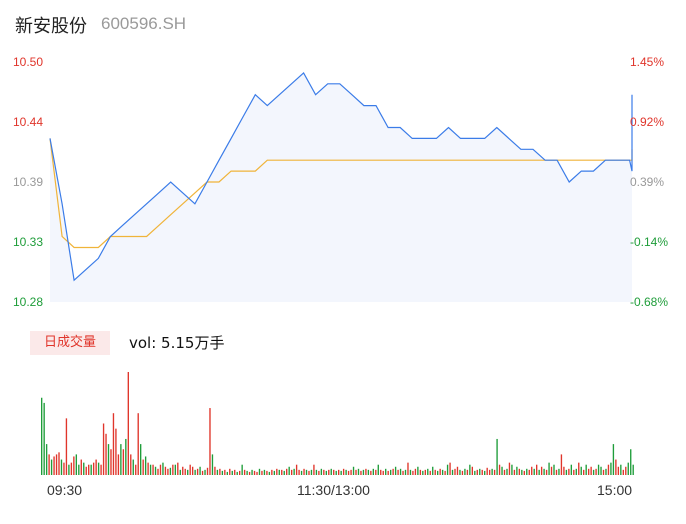  Describe the element at coordinates (70, 343) in the screenshot. I see `daily-volume-tab: 日成交量` at that location.